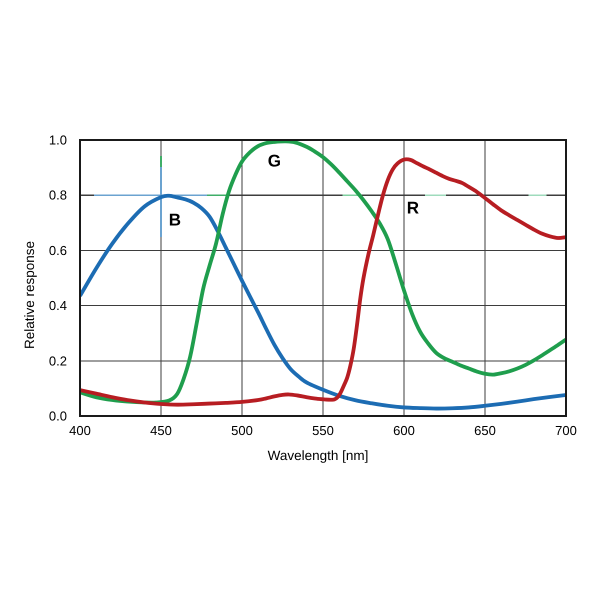  What do you see at coordinates (58, 305) in the screenshot?
I see `y-tick-label-0.4: 0.4` at bounding box center [58, 305].